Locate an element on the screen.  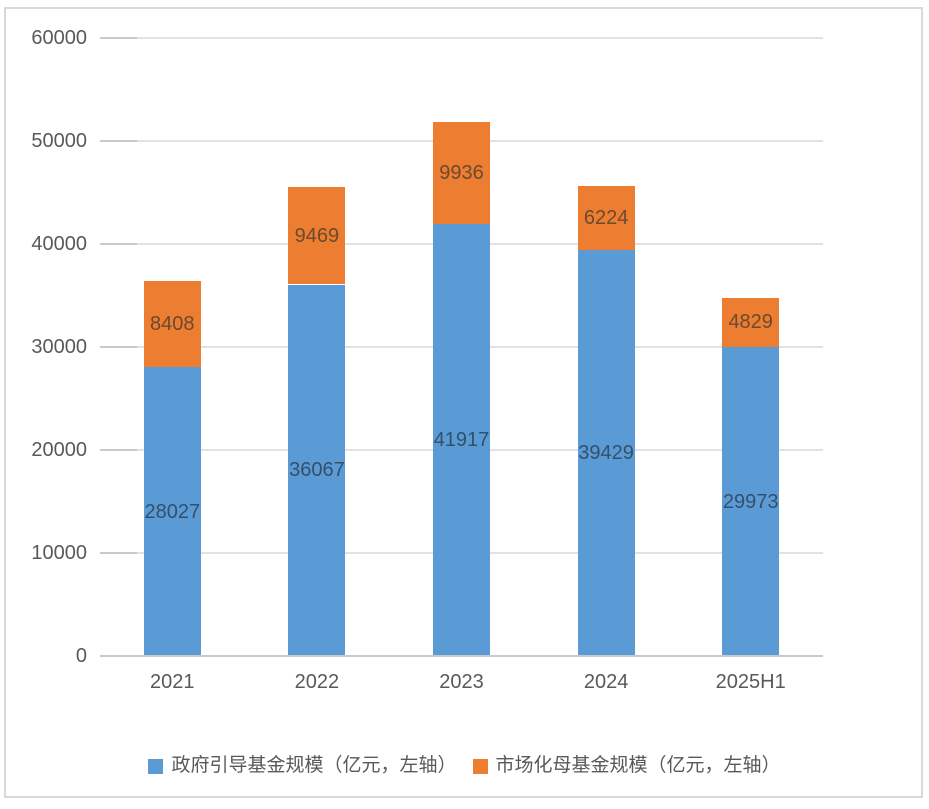
bar-value-label-market-2025H1: 4829 is located at coordinates (750, 322).